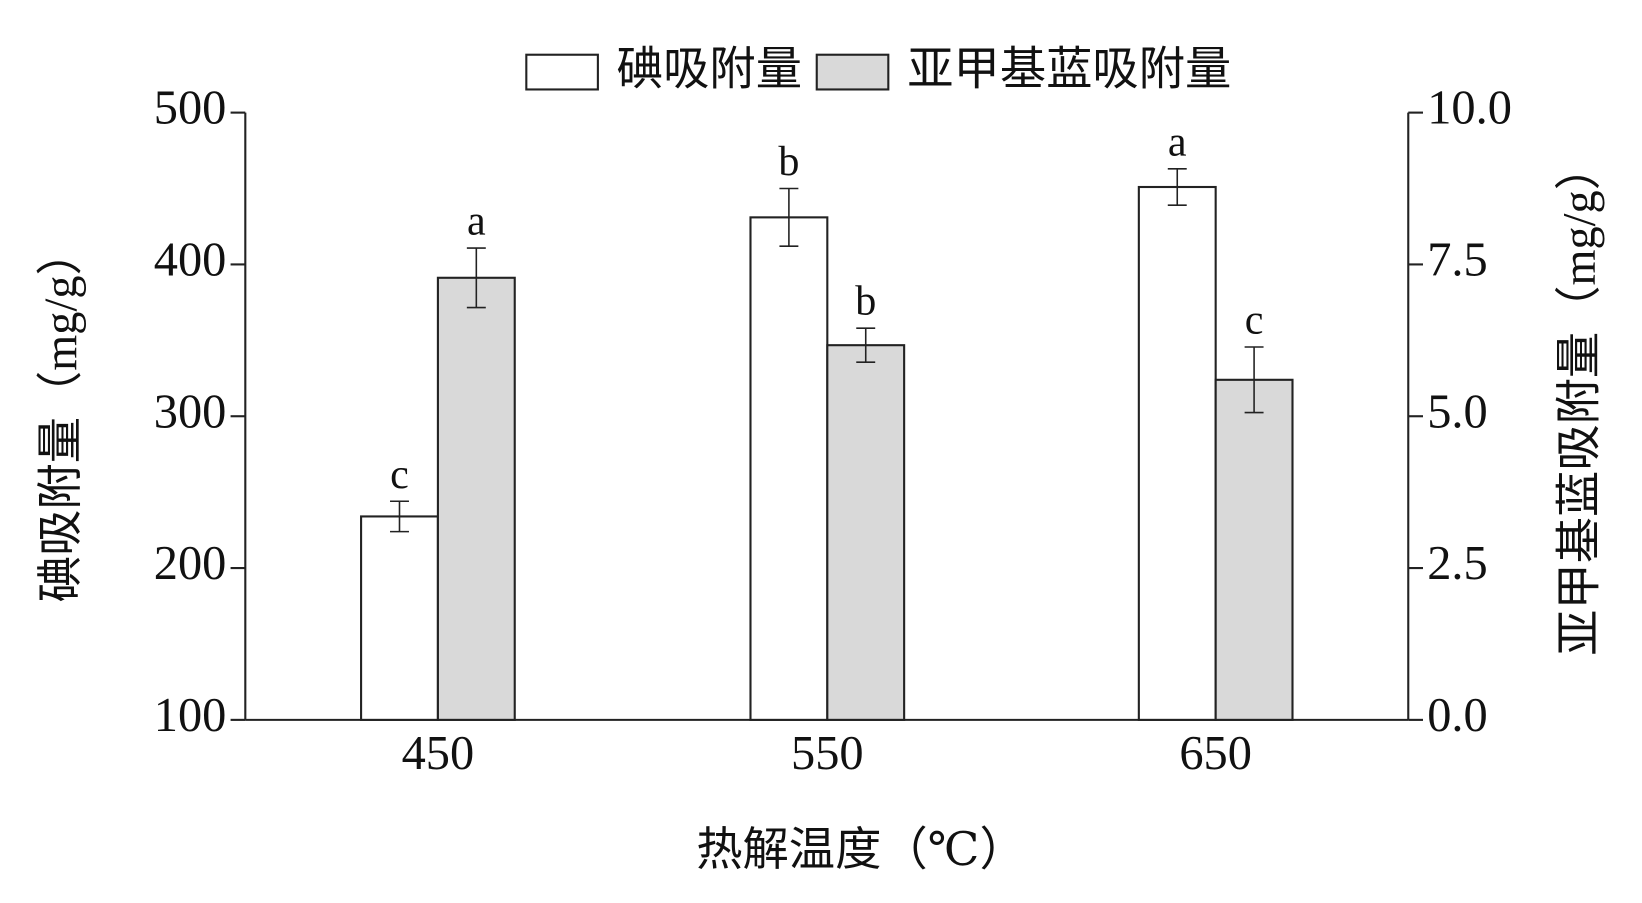  I want to click on y-axis-label: 碘吸附量（mg/g）, so click(61, 415).